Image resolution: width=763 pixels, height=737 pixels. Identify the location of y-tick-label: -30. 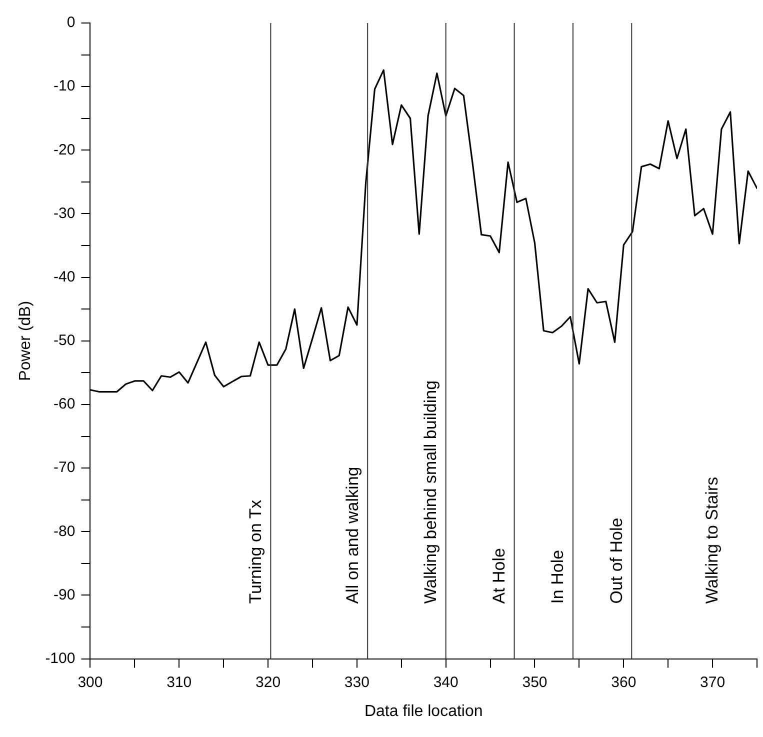
(65, 213).